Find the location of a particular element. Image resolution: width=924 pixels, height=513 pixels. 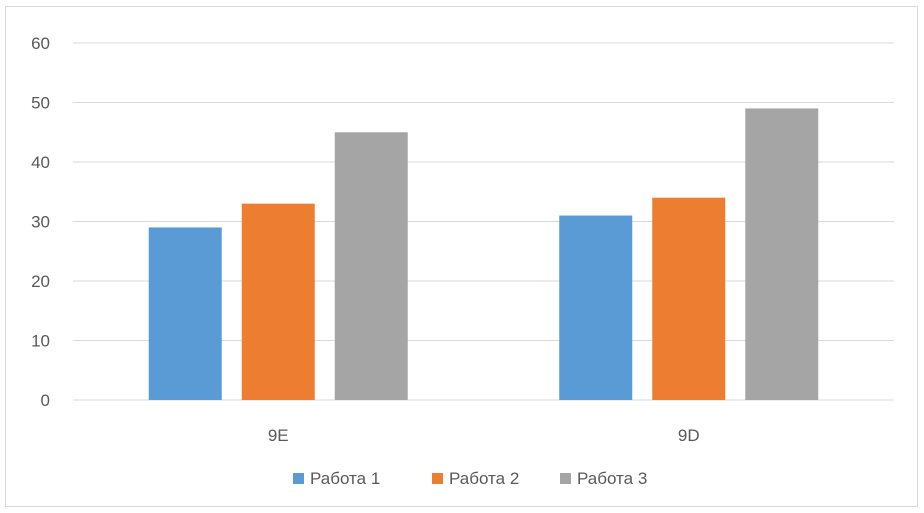

y-tick-label: 30 is located at coordinates (40, 222).